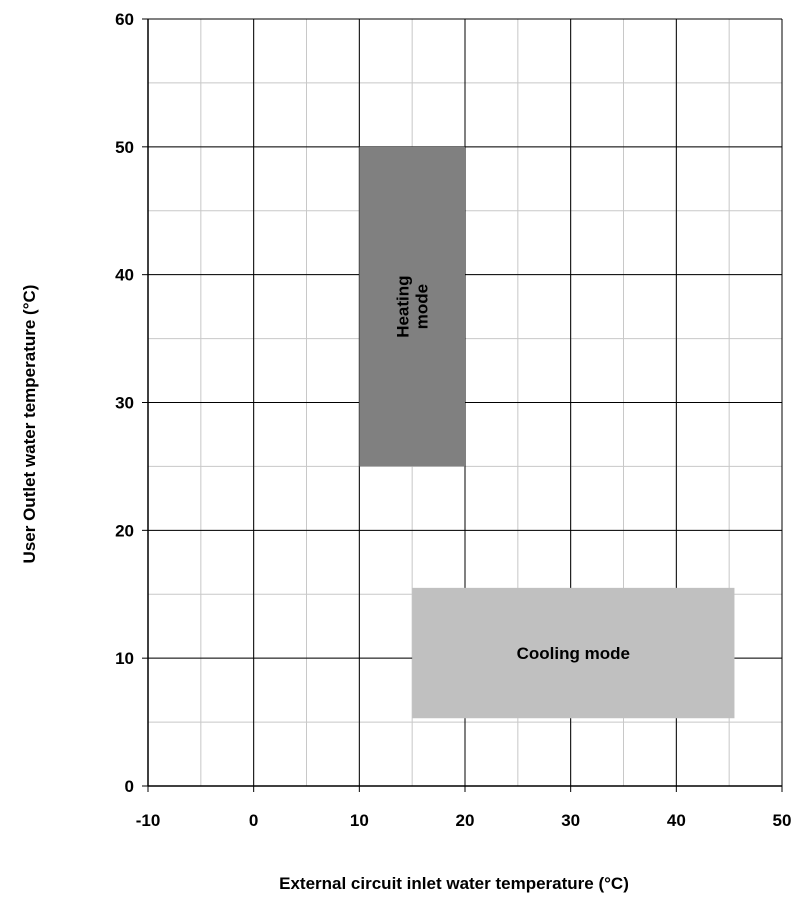  I want to click on y-tick-label: 50, so click(124, 147).